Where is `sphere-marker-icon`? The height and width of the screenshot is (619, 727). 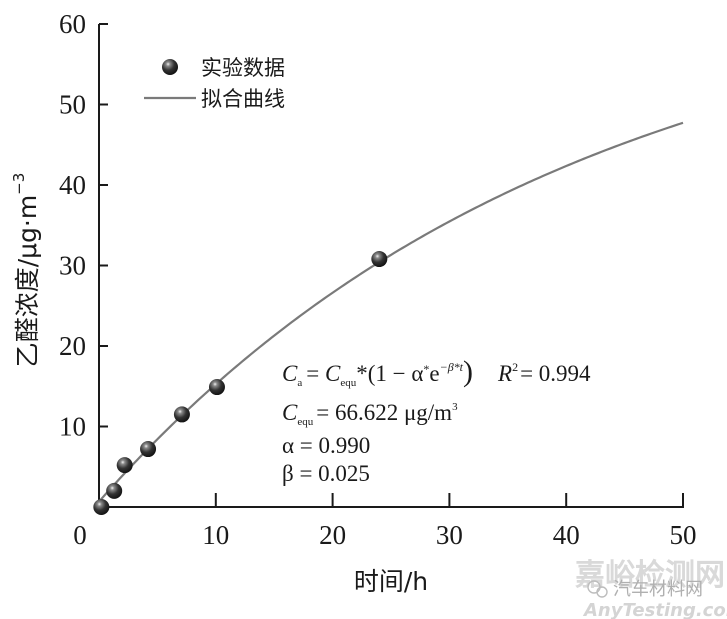 sphere-marker-icon is located at coordinates (170, 67).